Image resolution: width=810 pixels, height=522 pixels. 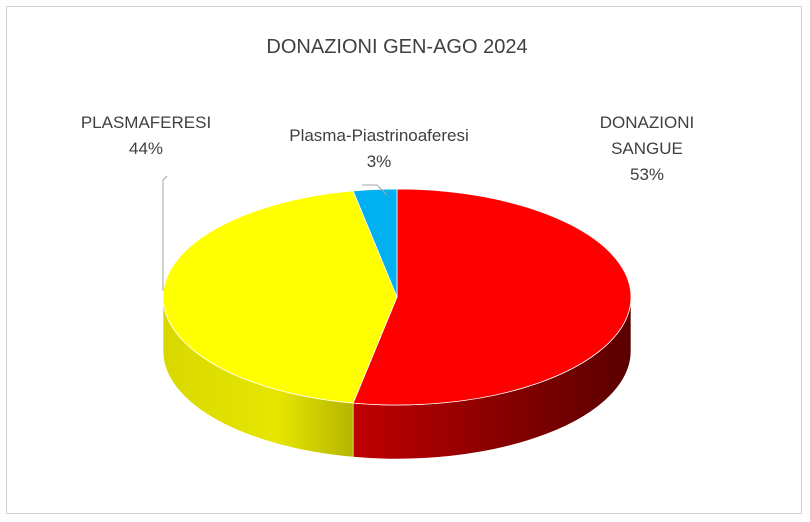 What do you see at coordinates (379, 148) in the screenshot?
I see `data-label-2: Plasma-Piastrinoaferesi 3%` at bounding box center [379, 148].